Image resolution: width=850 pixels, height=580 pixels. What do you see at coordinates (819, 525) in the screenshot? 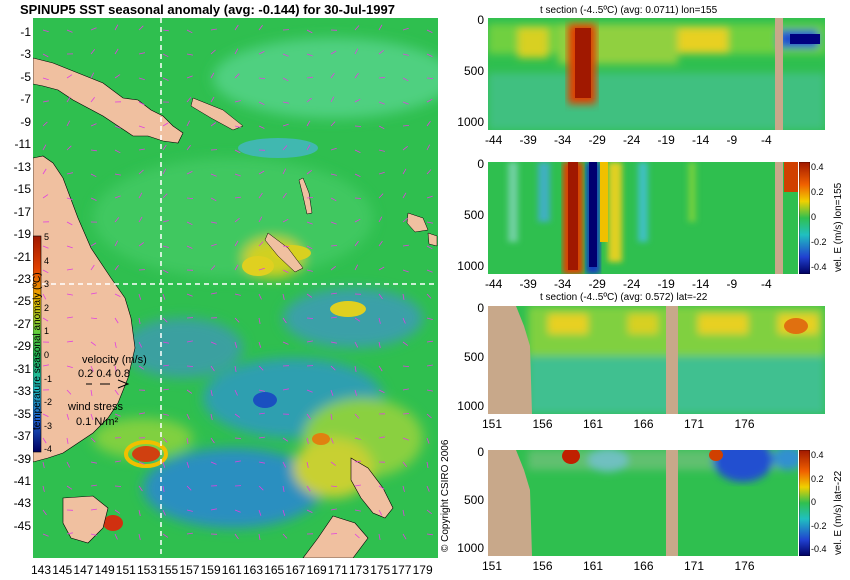
I see `panel4-colorbar-tick: -0.2` at bounding box center [819, 525].